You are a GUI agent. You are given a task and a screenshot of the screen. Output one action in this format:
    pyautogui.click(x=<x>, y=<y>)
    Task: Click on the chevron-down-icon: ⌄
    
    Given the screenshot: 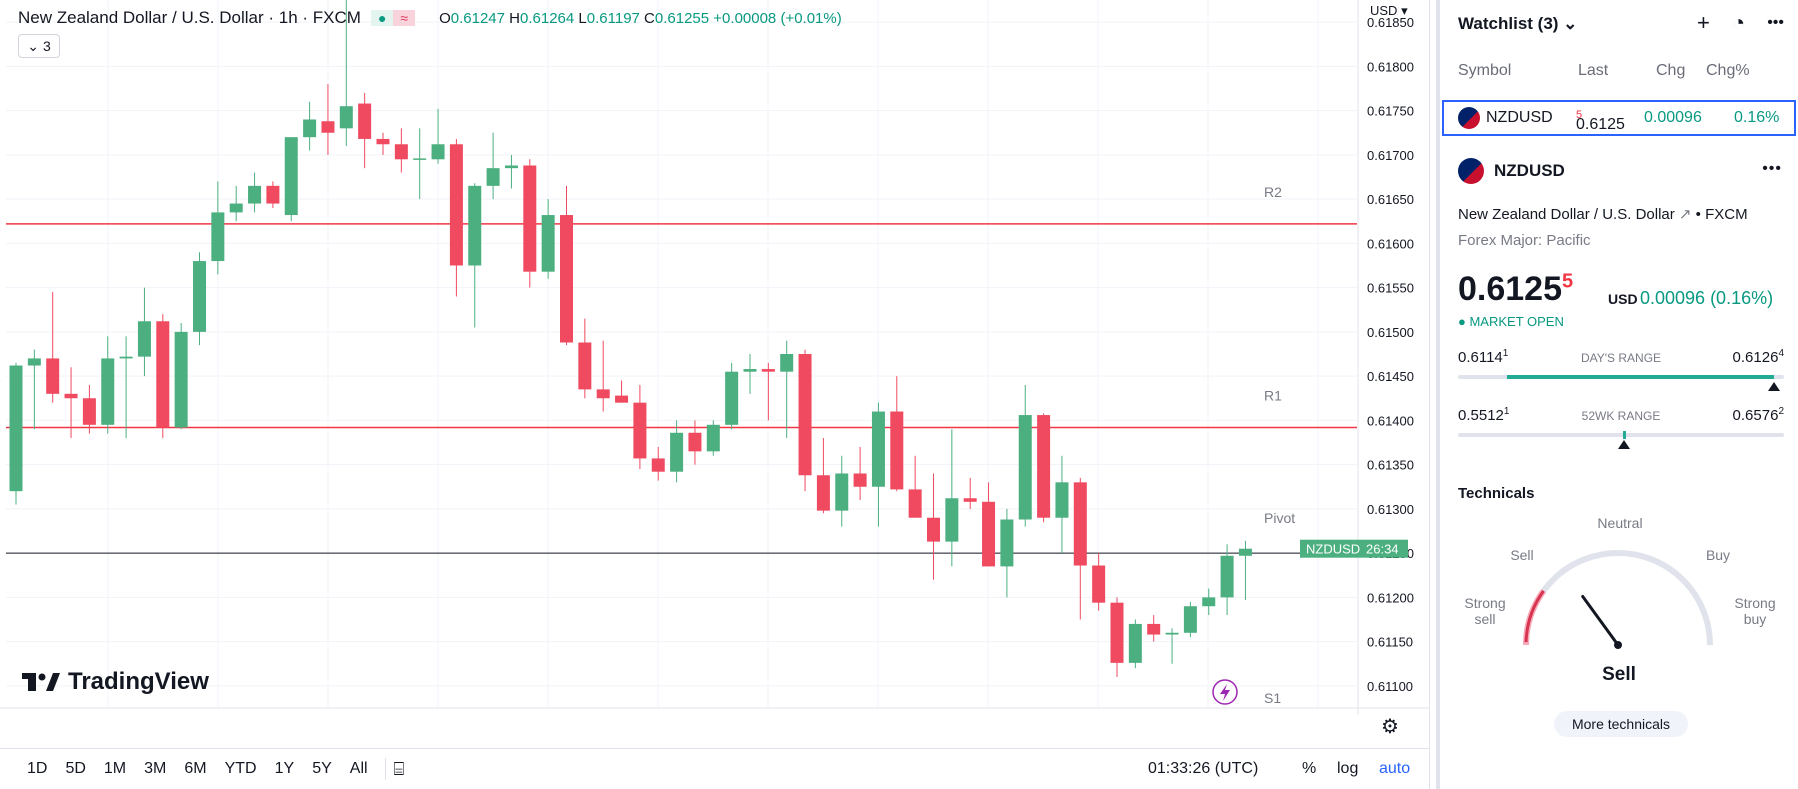 What is the action you would take?
    pyautogui.click(x=33, y=45)
    